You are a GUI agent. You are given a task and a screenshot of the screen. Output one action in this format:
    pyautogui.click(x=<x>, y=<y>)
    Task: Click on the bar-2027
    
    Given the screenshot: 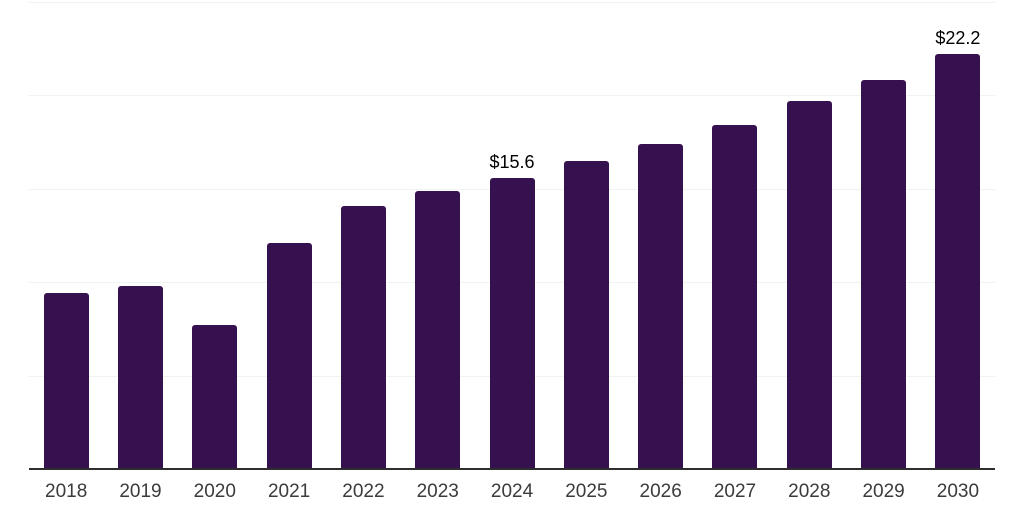 What is the action you would take?
    pyautogui.click(x=735, y=297)
    